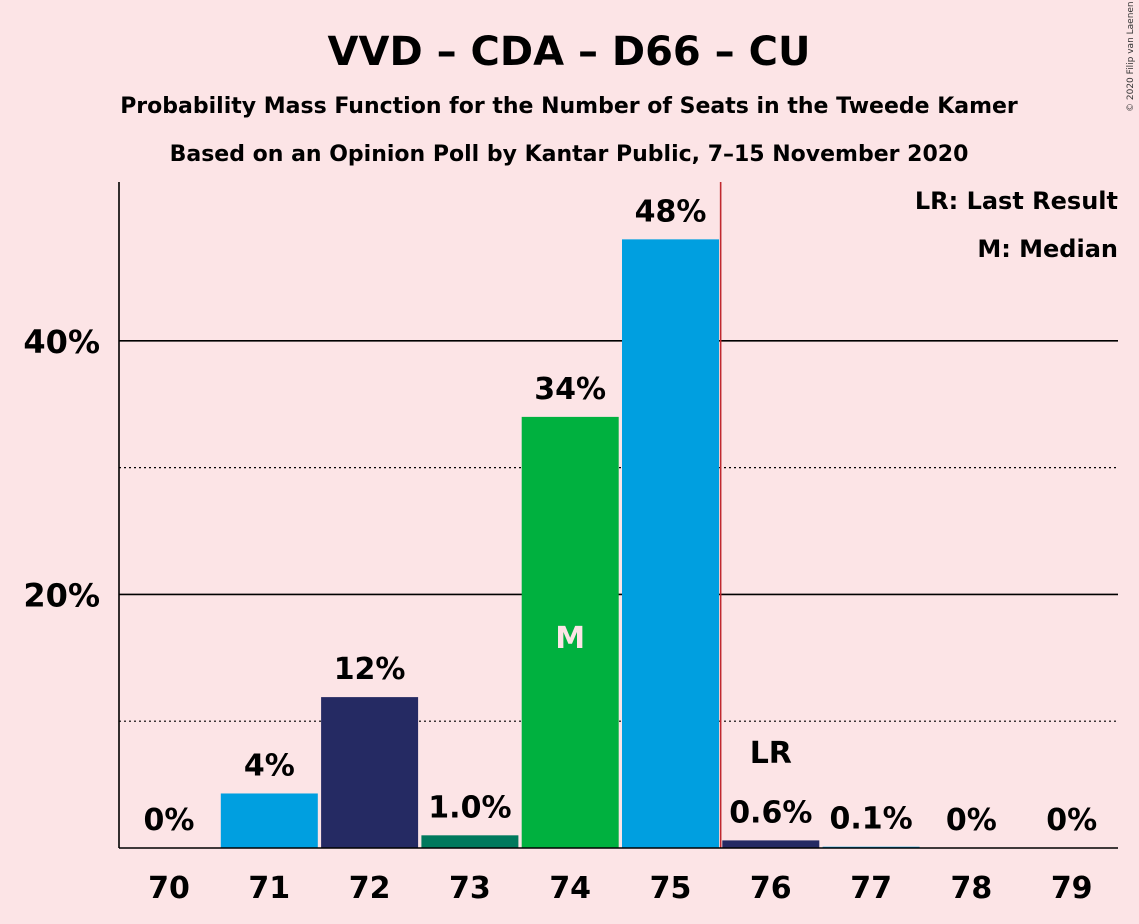 The height and width of the screenshot is (924, 1139). Describe the element at coordinates (61, 469) in the screenshot. I see `y-tick-labels: 20% 40%` at that location.